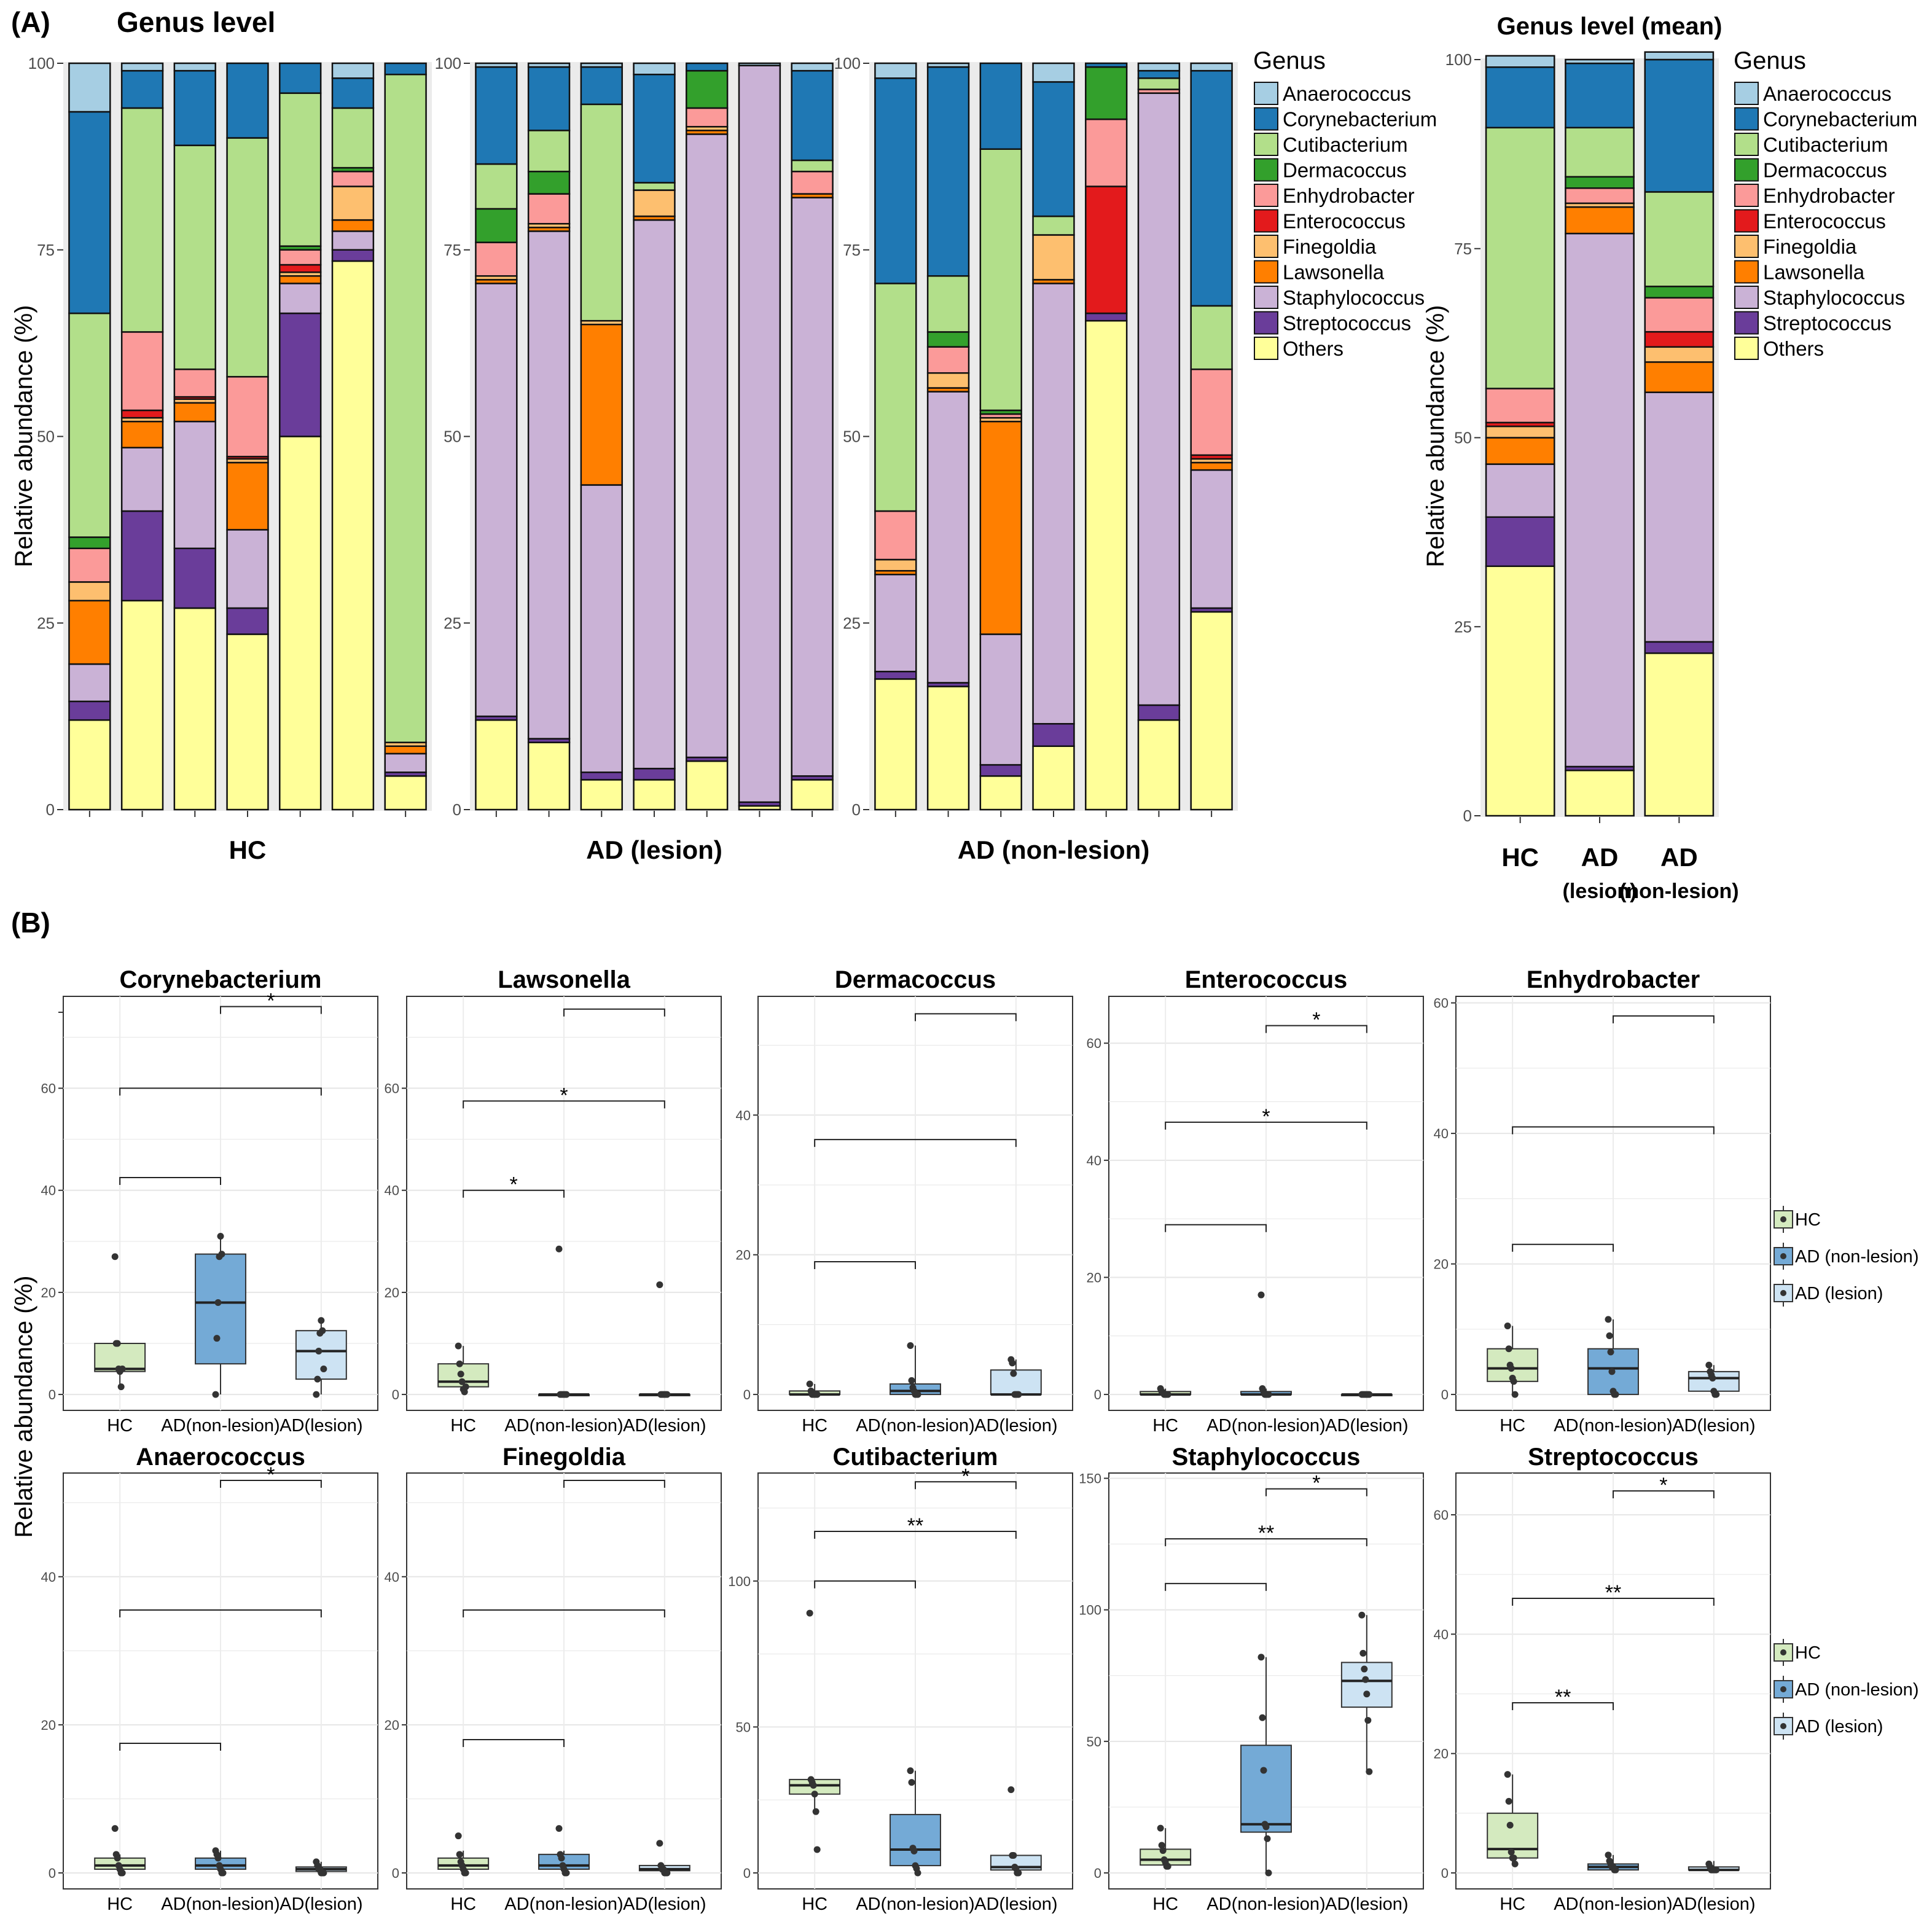 The width and height of the screenshot is (1932, 1919). Describe the element at coordinates (1793, 348) in the screenshot. I see `mean-genus-legend-label: Others` at that location.